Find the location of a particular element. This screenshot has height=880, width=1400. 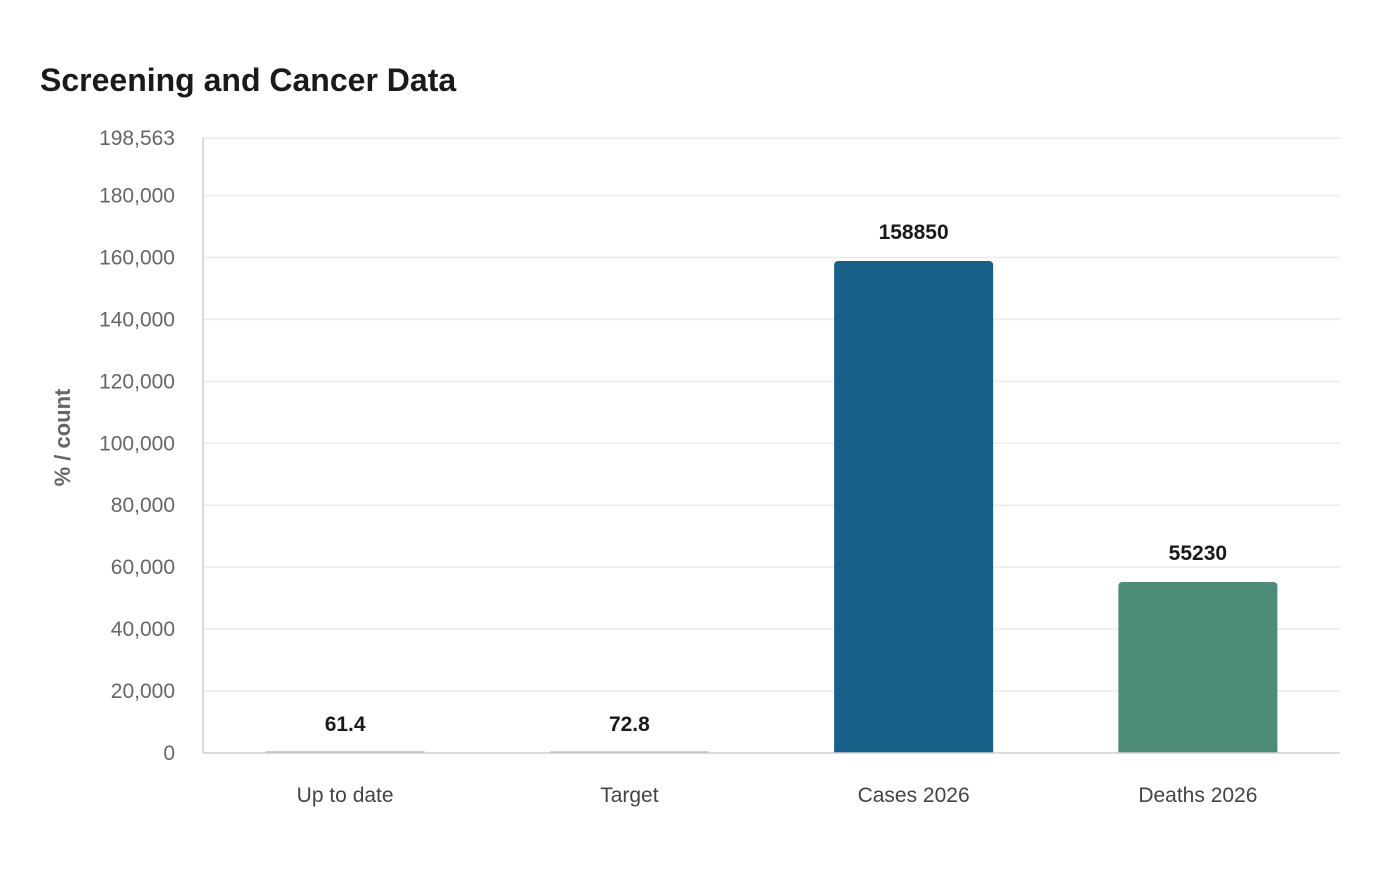

x-category-label: Up to date is located at coordinates (345, 795).